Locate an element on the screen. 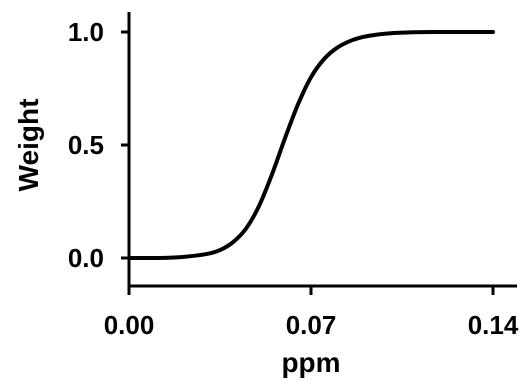 This screenshot has width=526, height=382. x-axis-title: ppm is located at coordinates (310, 362).